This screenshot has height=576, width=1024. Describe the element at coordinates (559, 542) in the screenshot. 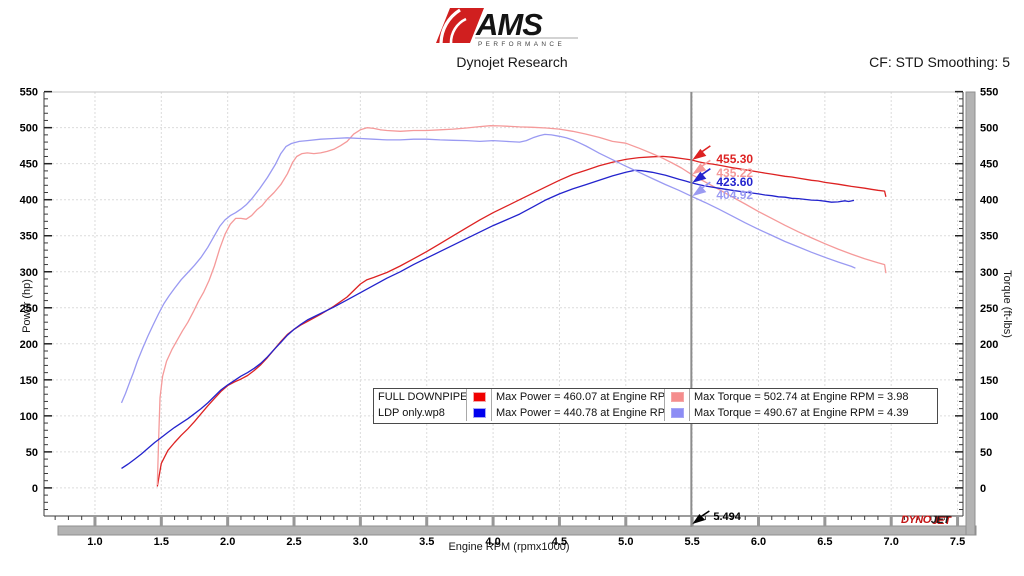

I see `x-tick-label: 4.5` at that location.